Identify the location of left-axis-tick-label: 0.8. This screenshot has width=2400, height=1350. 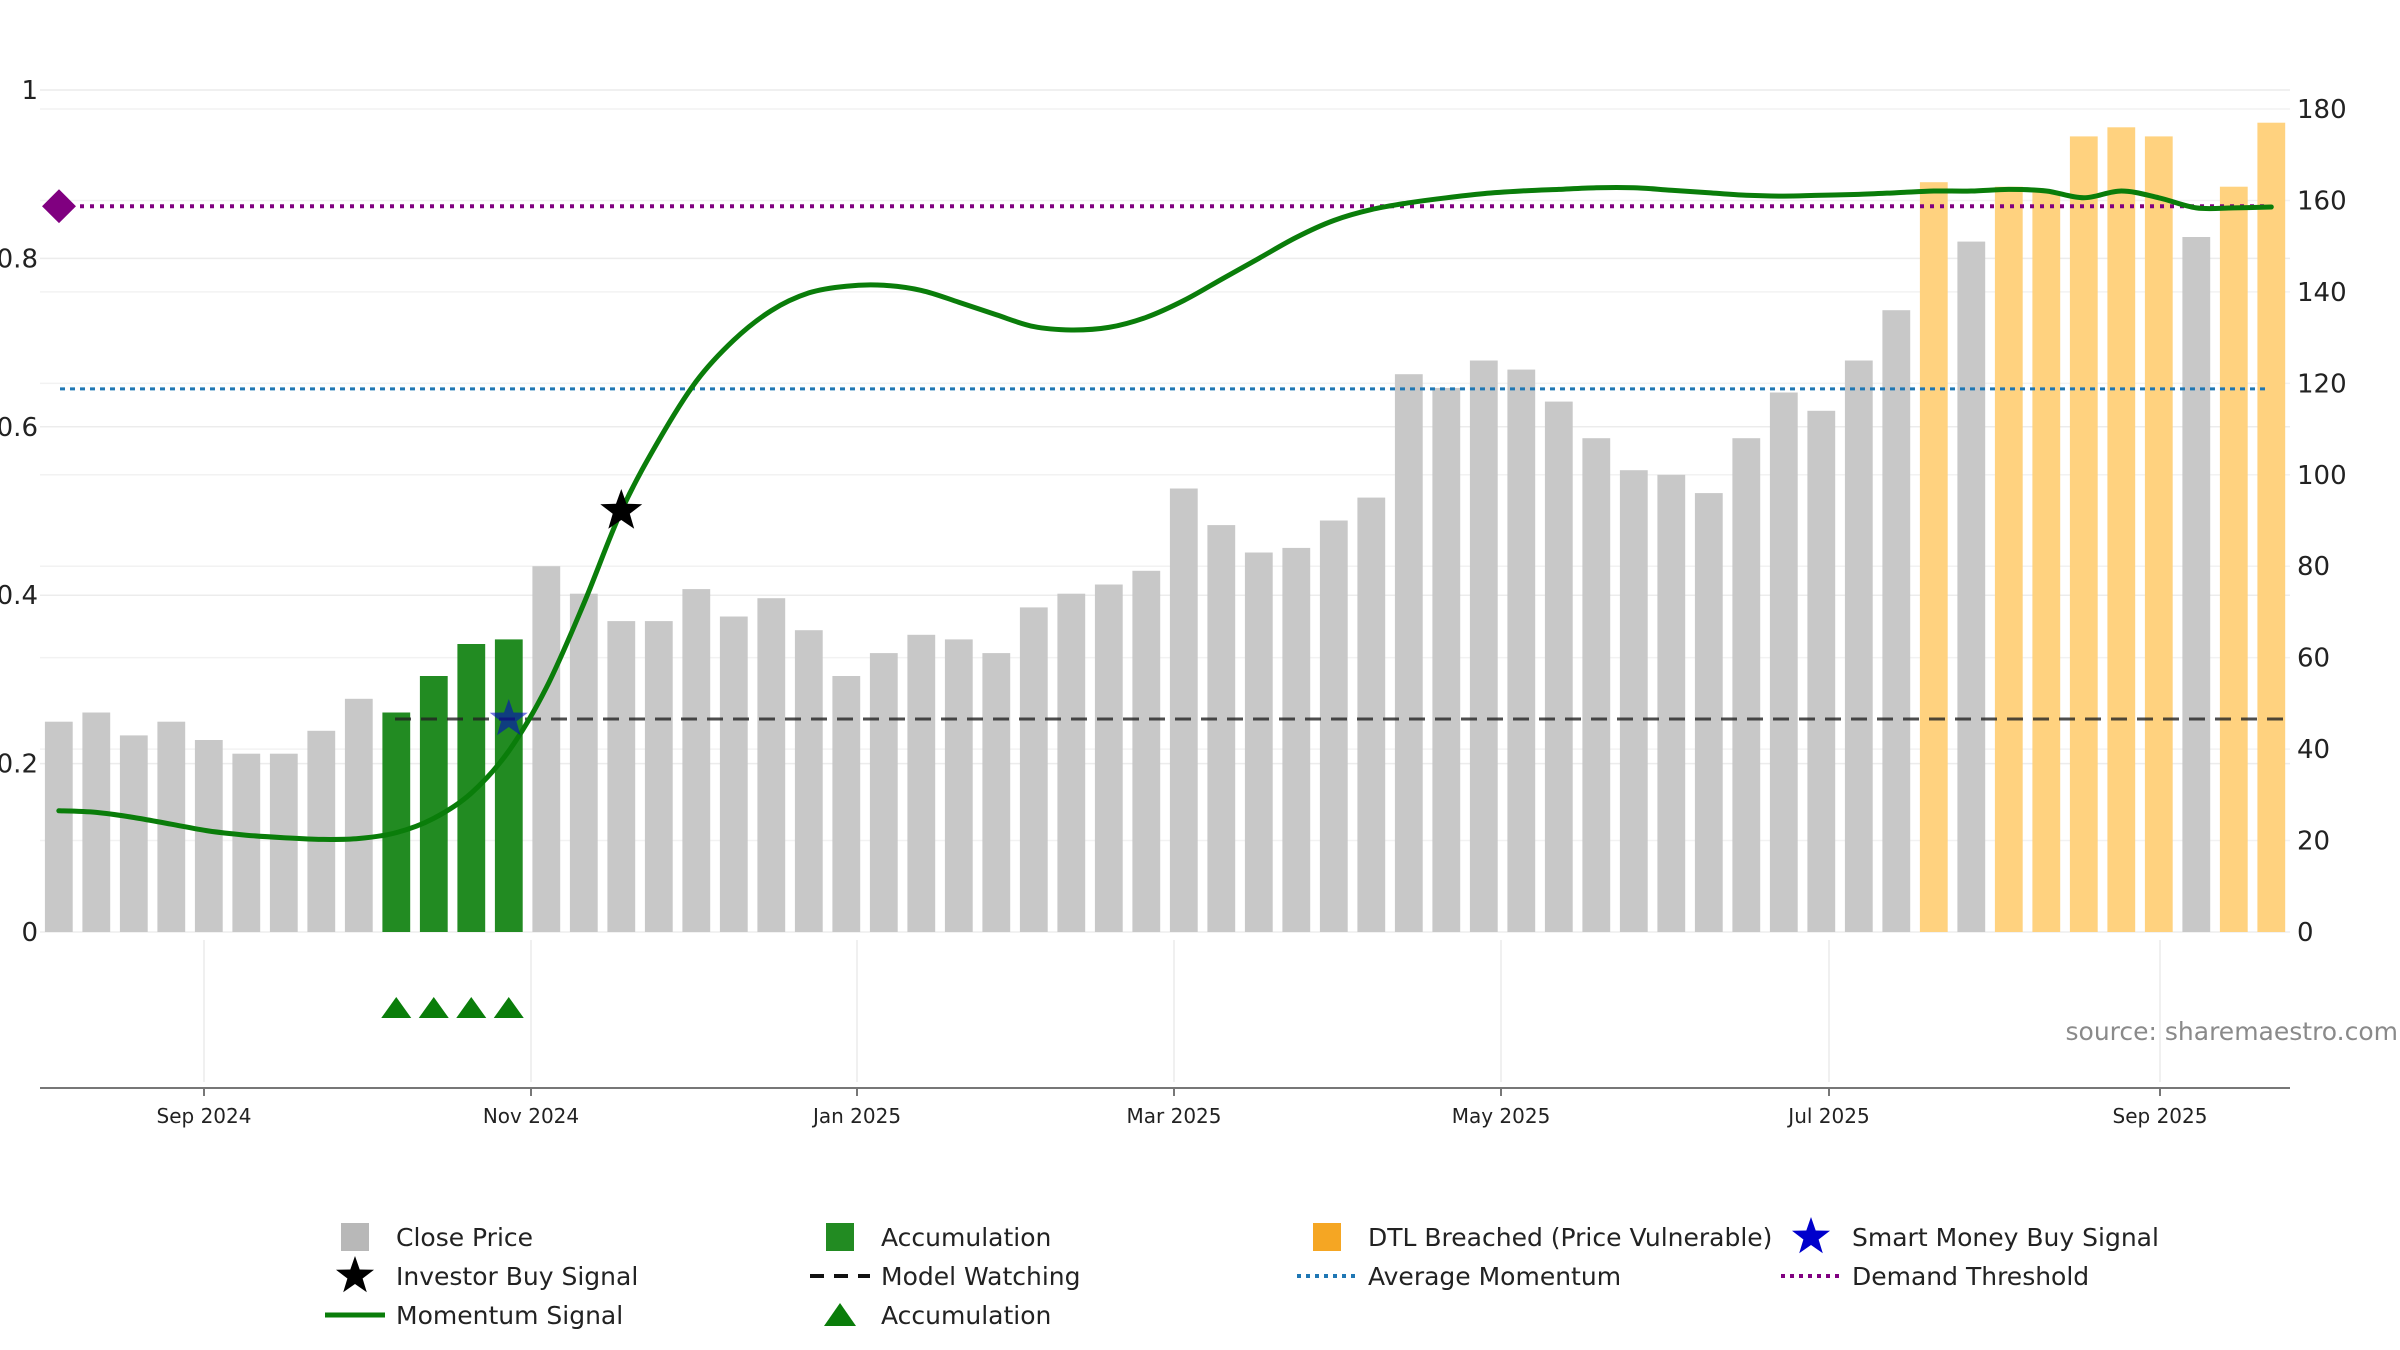
(19, 259).